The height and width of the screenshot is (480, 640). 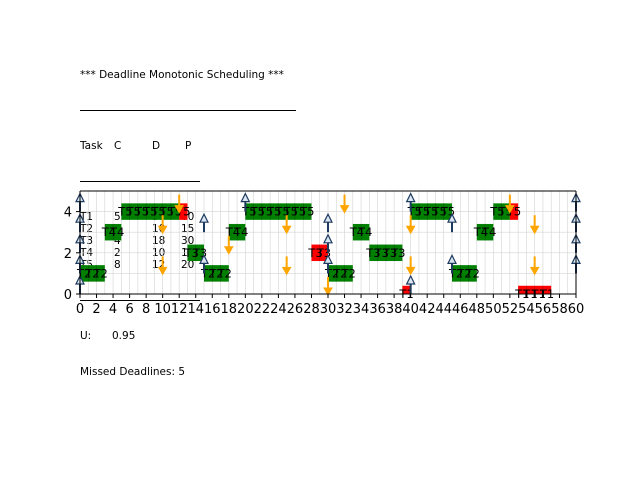 I want to click on task-table-header: Task C D P, so click(x=188, y=146).